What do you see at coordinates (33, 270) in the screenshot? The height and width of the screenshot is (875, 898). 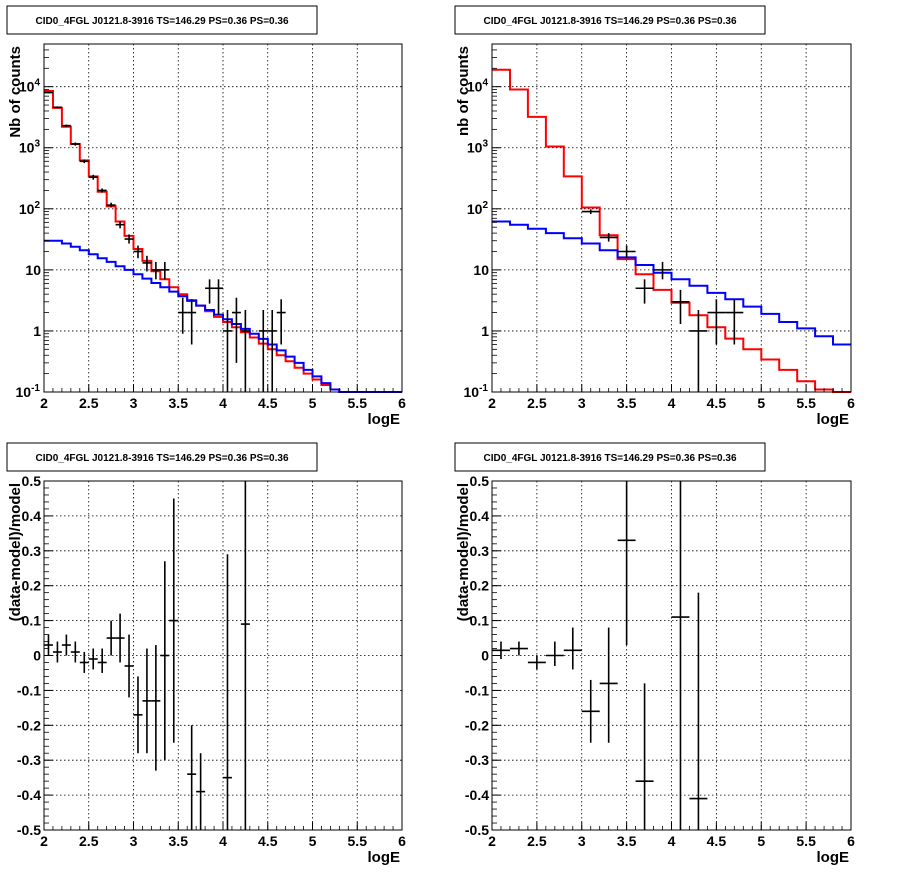 I see `y-tick-label: 10` at bounding box center [33, 270].